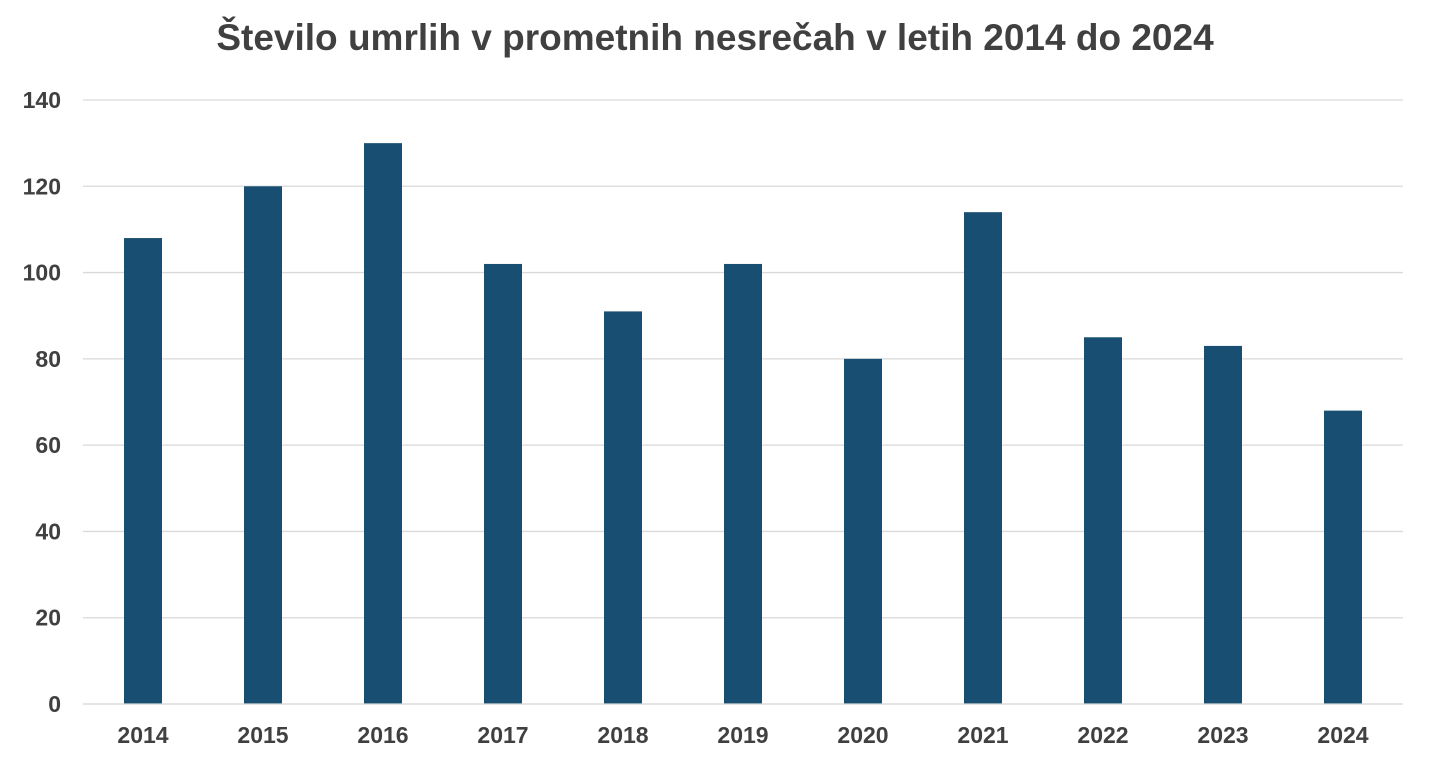  I want to click on bar-2014, so click(143, 471).